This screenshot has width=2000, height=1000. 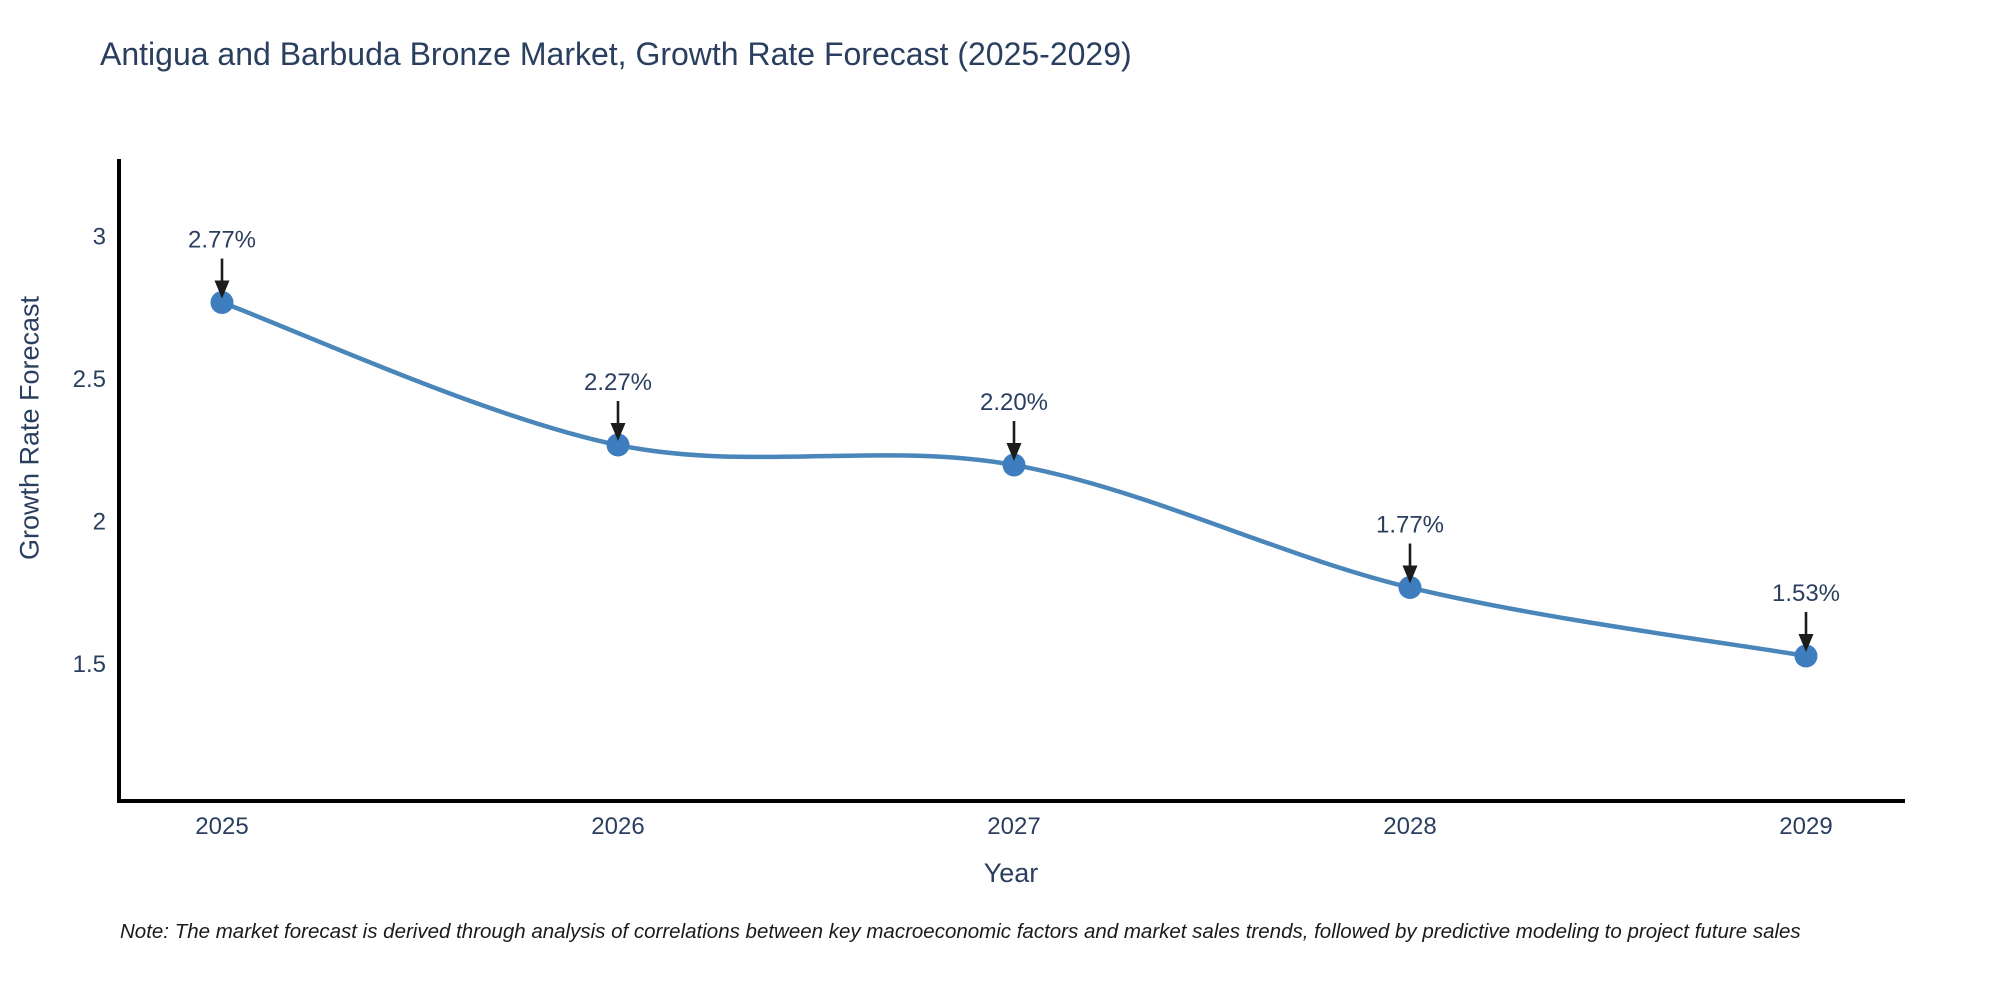 What do you see at coordinates (1805, 826) in the screenshot?
I see `x-tick-label: 2029` at bounding box center [1805, 826].